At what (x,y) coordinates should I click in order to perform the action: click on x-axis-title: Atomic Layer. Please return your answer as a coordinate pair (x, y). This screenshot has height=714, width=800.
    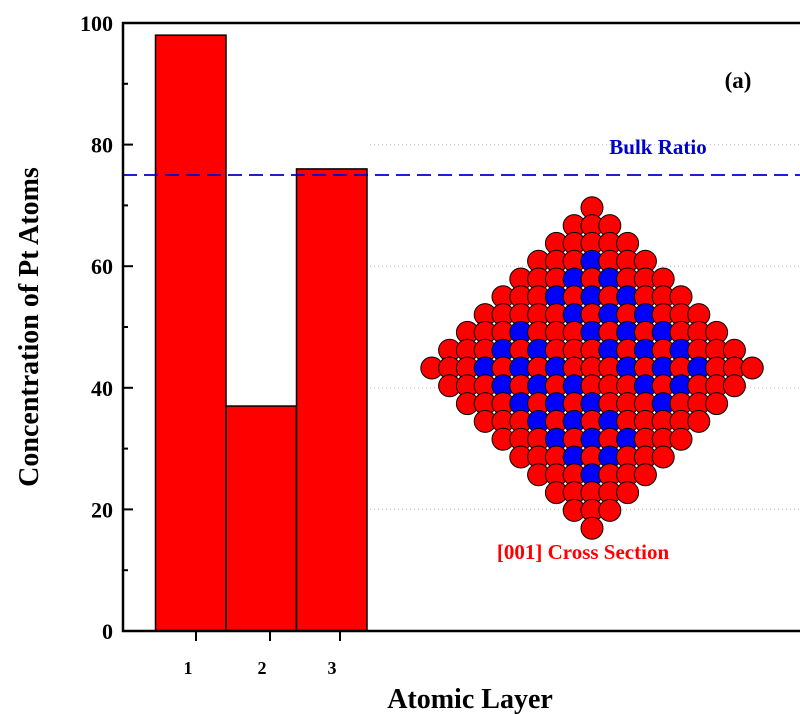
    Looking at the image, I should click on (470, 699).